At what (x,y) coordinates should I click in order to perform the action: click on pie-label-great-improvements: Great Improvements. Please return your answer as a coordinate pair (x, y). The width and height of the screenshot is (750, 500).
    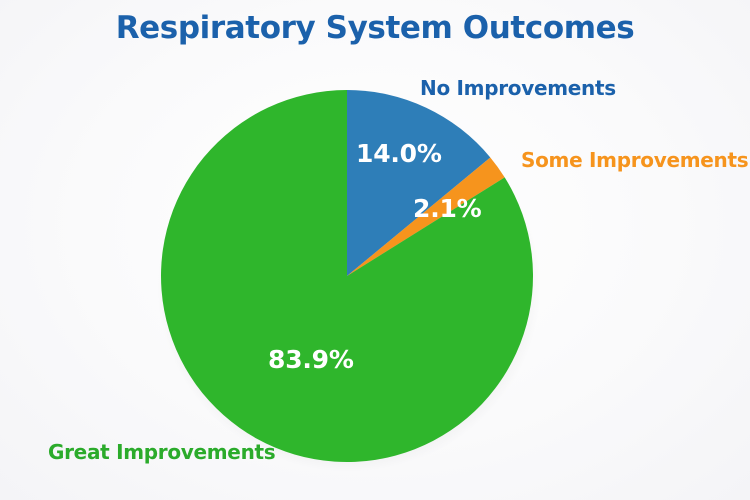
    Looking at the image, I should click on (162, 452).